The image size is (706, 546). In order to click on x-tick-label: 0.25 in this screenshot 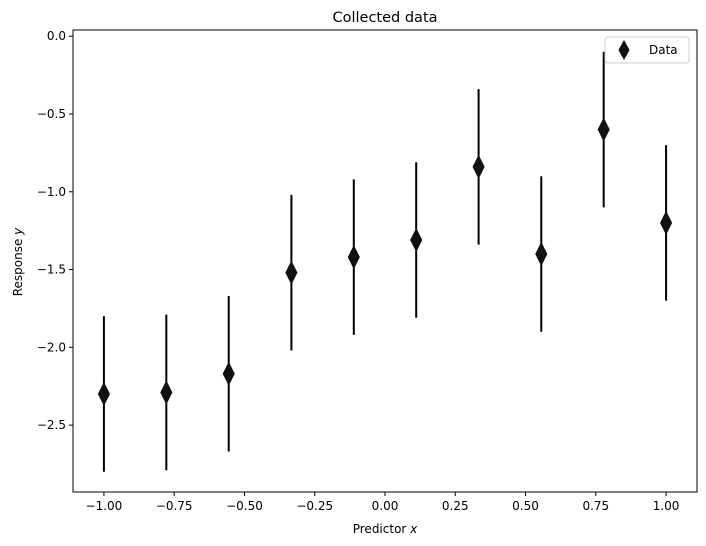, I will do `click(455, 506)`.